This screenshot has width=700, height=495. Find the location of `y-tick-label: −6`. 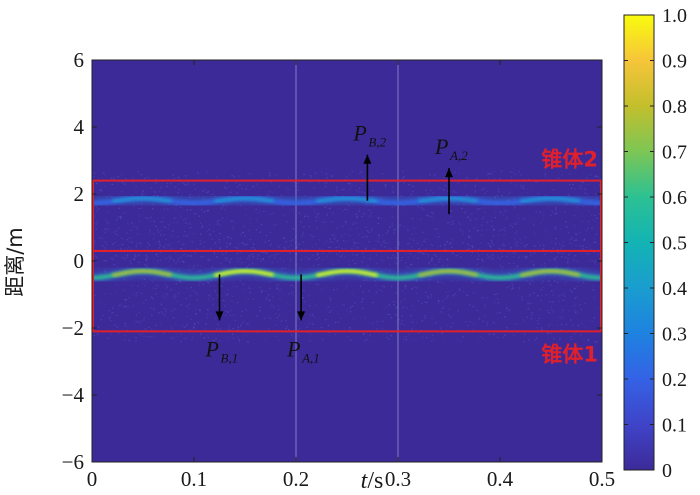

y-tick-label: −6 is located at coordinates (73, 462).